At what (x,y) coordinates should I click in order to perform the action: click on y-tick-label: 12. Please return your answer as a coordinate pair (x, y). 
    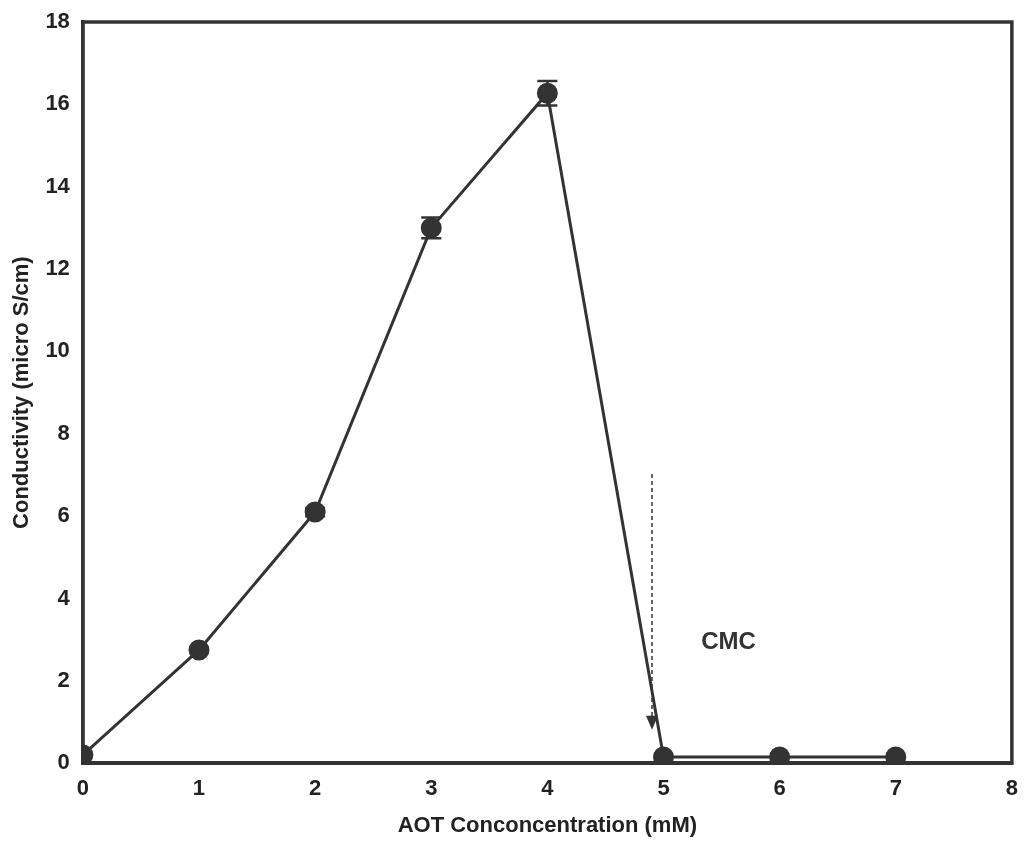
    Looking at the image, I should click on (57, 268).